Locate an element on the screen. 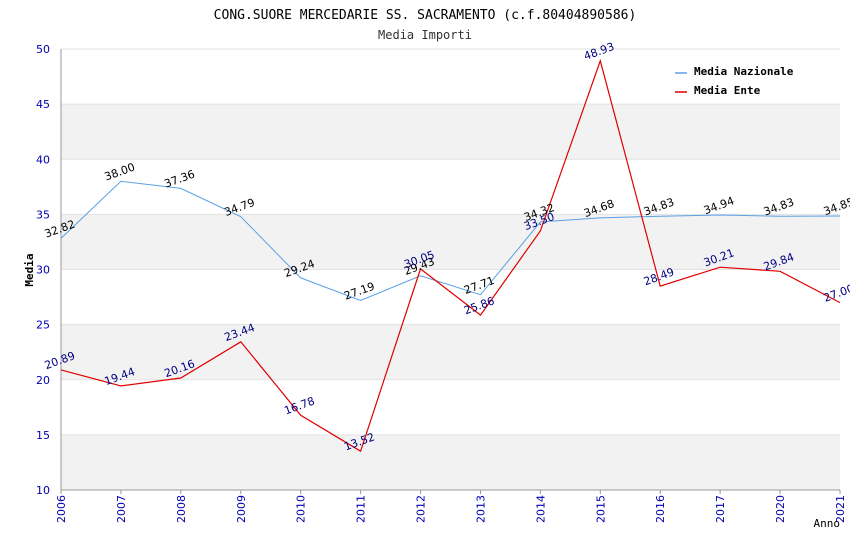 The height and width of the screenshot is (550, 850). y-tick-labels: 10 15 20 25 30 35 40 45 50 is located at coordinates (43, 270).